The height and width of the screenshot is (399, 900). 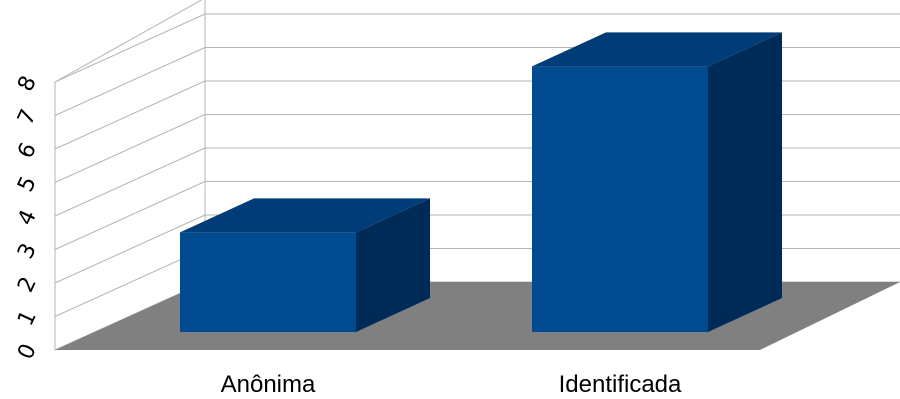 What do you see at coordinates (27, 351) in the screenshot?
I see `y-tick-label: 0` at bounding box center [27, 351].